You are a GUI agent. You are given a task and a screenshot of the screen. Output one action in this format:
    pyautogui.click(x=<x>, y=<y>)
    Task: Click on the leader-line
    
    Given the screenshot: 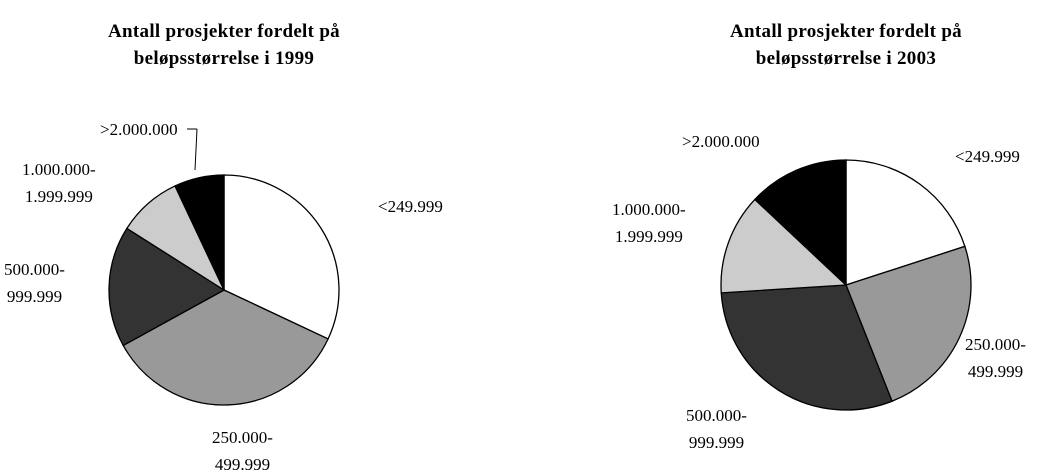 What is the action you would take?
    pyautogui.click(x=196, y=149)
    